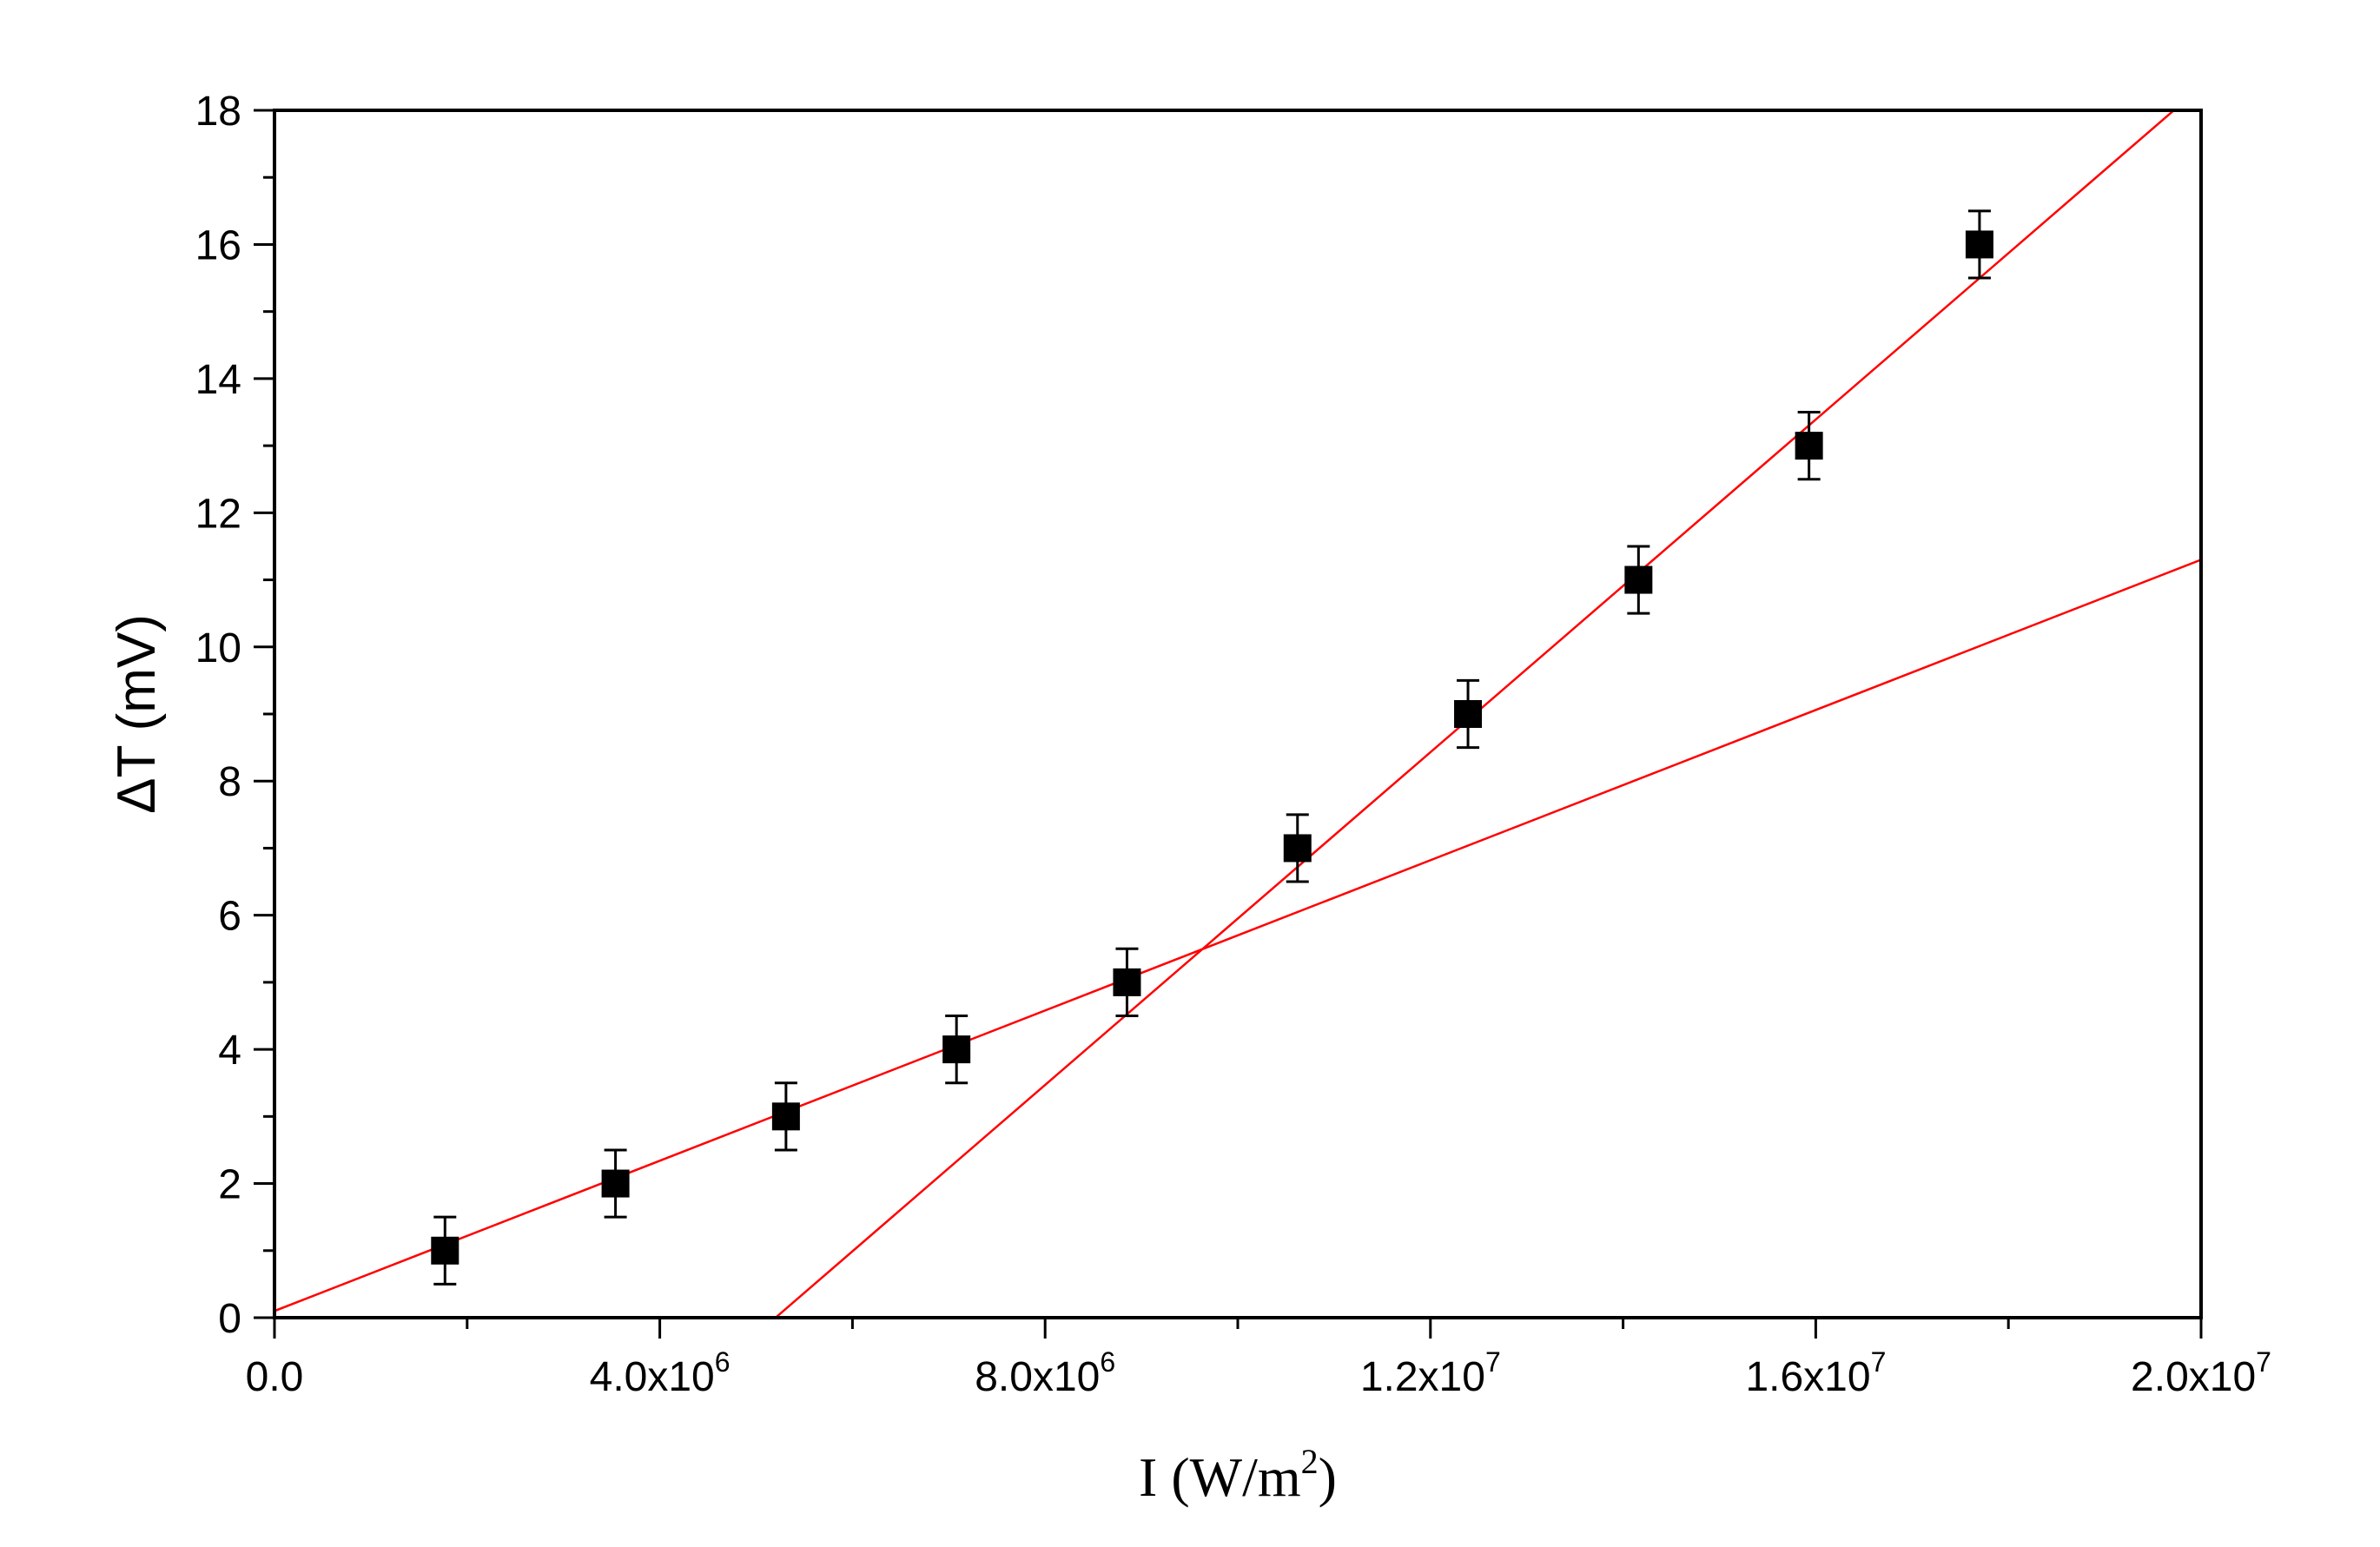  Describe the element at coordinates (2201, 1373) in the screenshot. I see `x-tick-label: 2.0x10⁷` at that location.